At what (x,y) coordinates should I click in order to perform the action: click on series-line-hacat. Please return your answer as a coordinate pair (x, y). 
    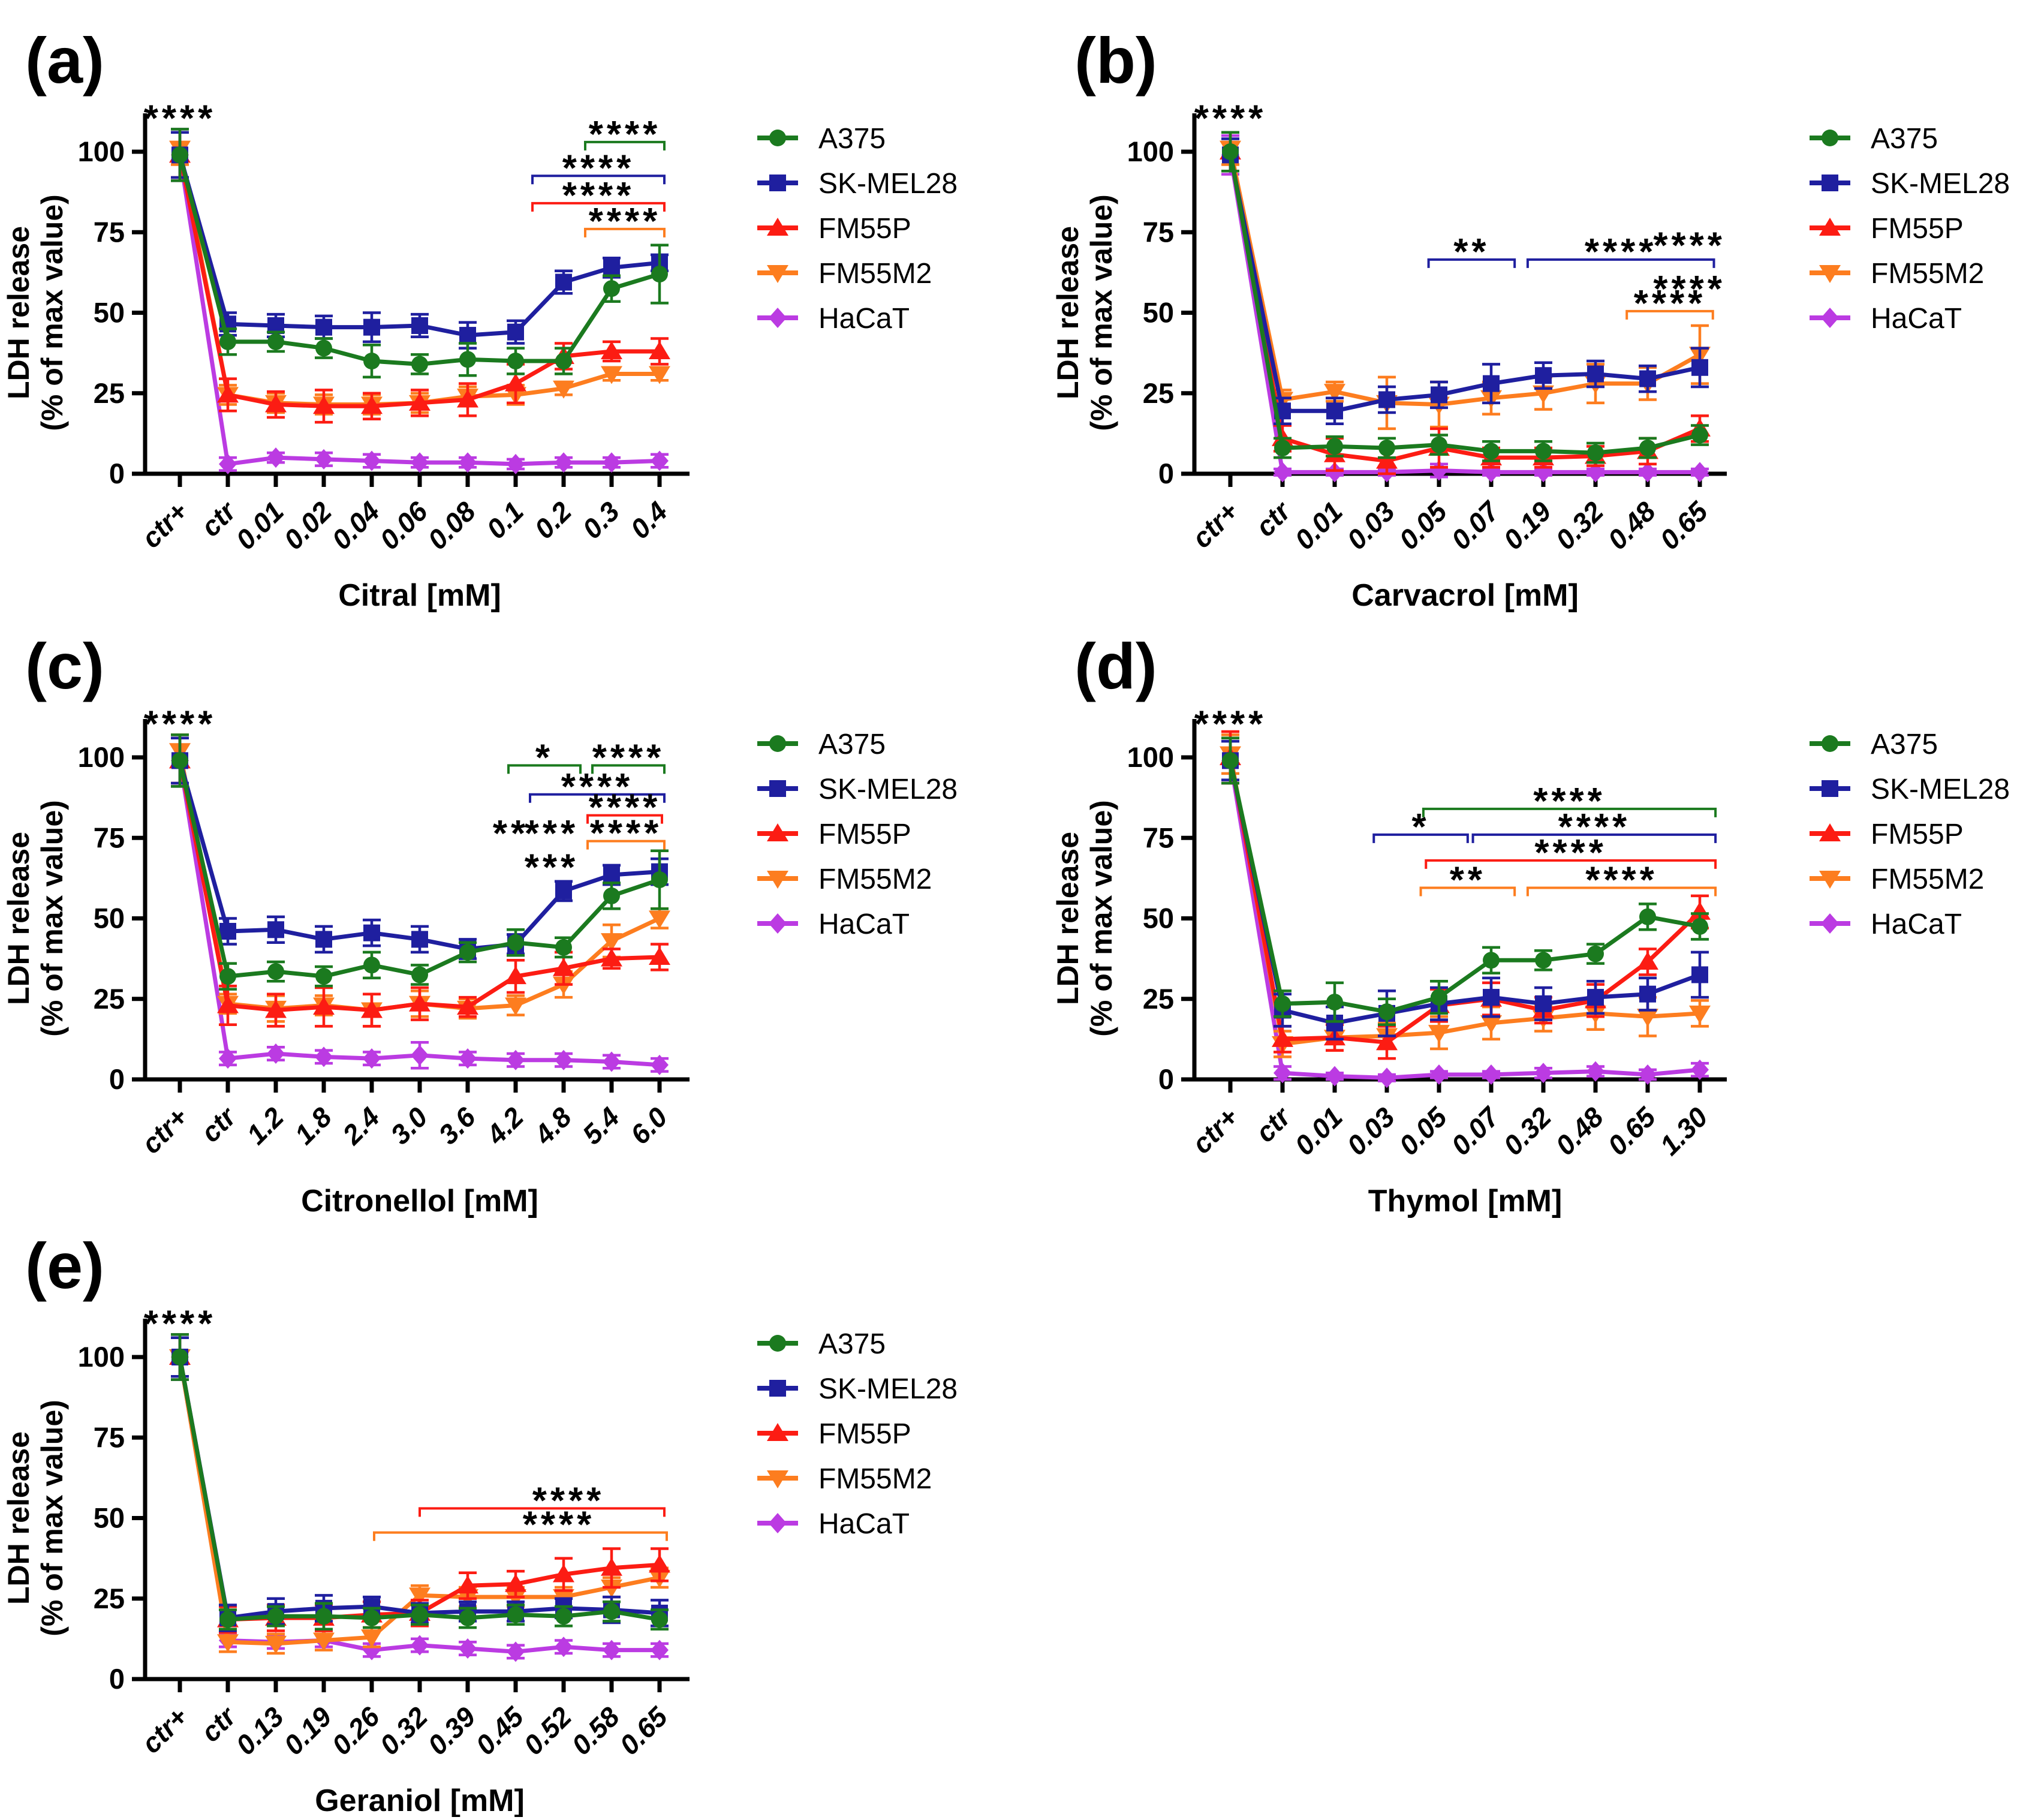
    Looking at the image, I should click on (1464, 314).